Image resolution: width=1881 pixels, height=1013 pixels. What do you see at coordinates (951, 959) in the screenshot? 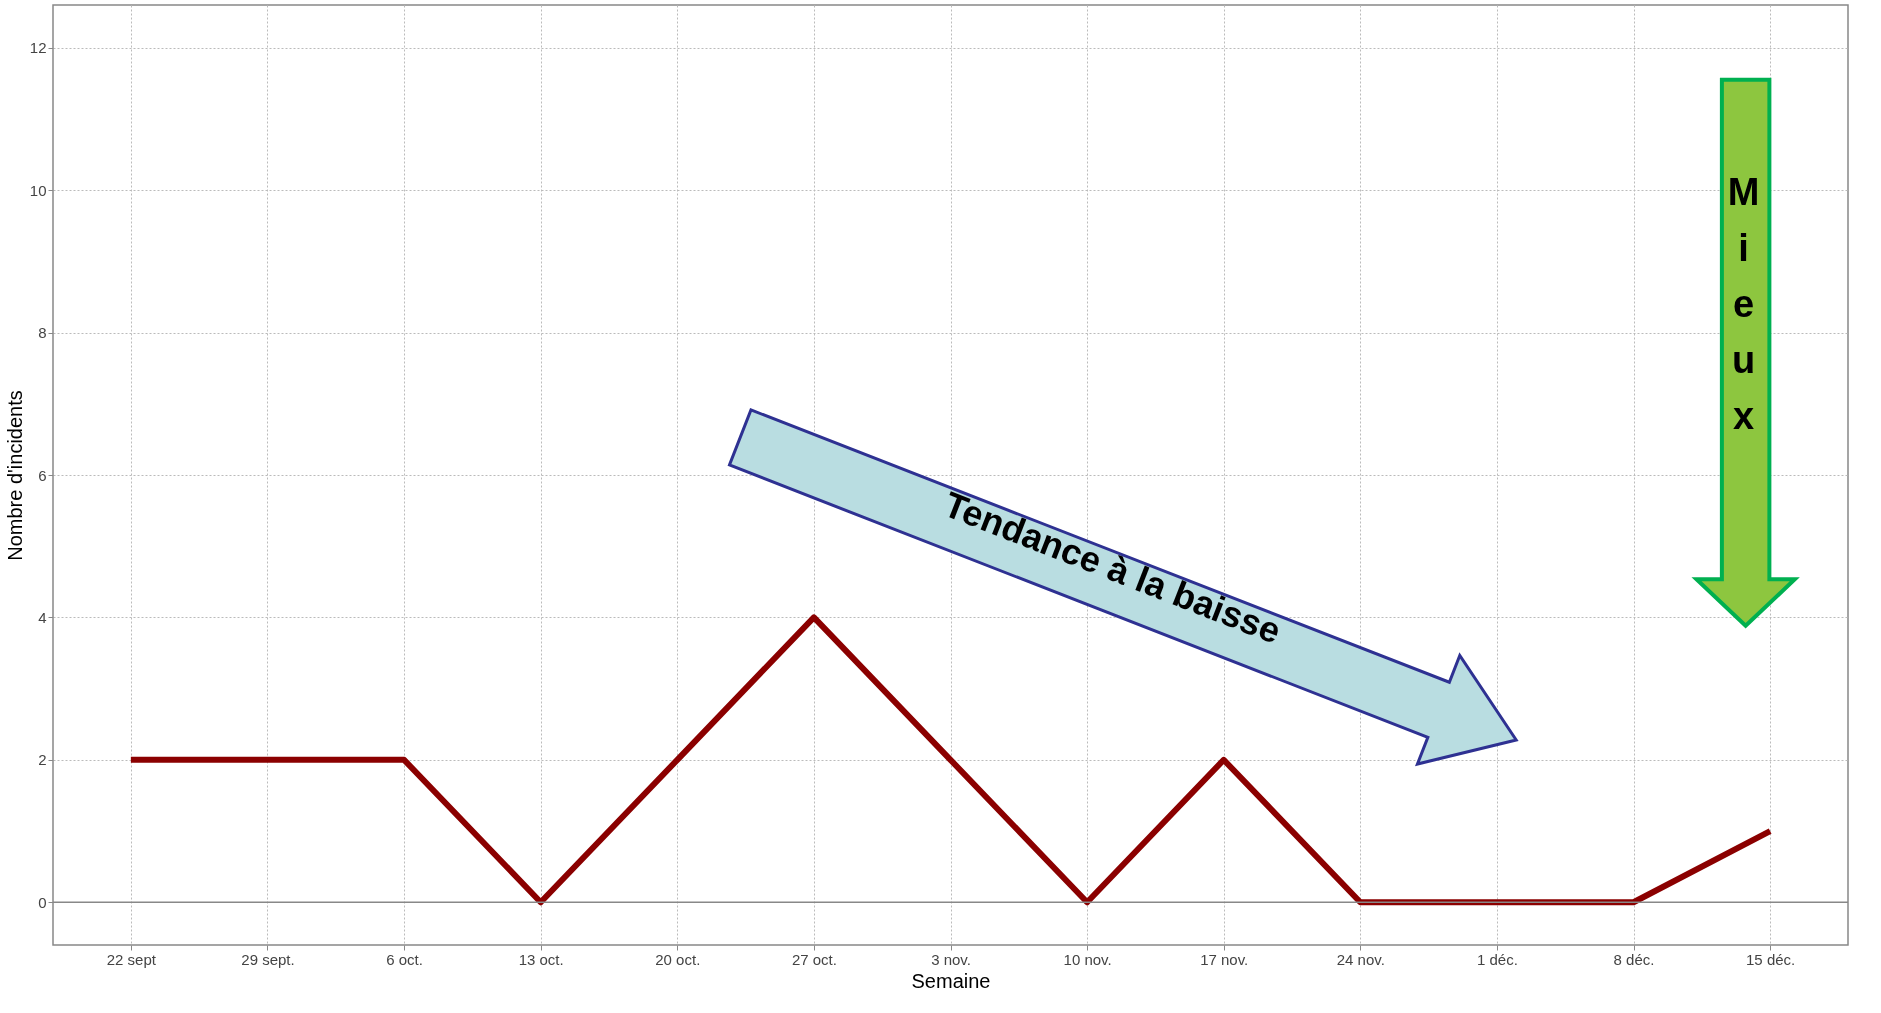
I see `x-tick-label: 3 nov.` at bounding box center [951, 959].